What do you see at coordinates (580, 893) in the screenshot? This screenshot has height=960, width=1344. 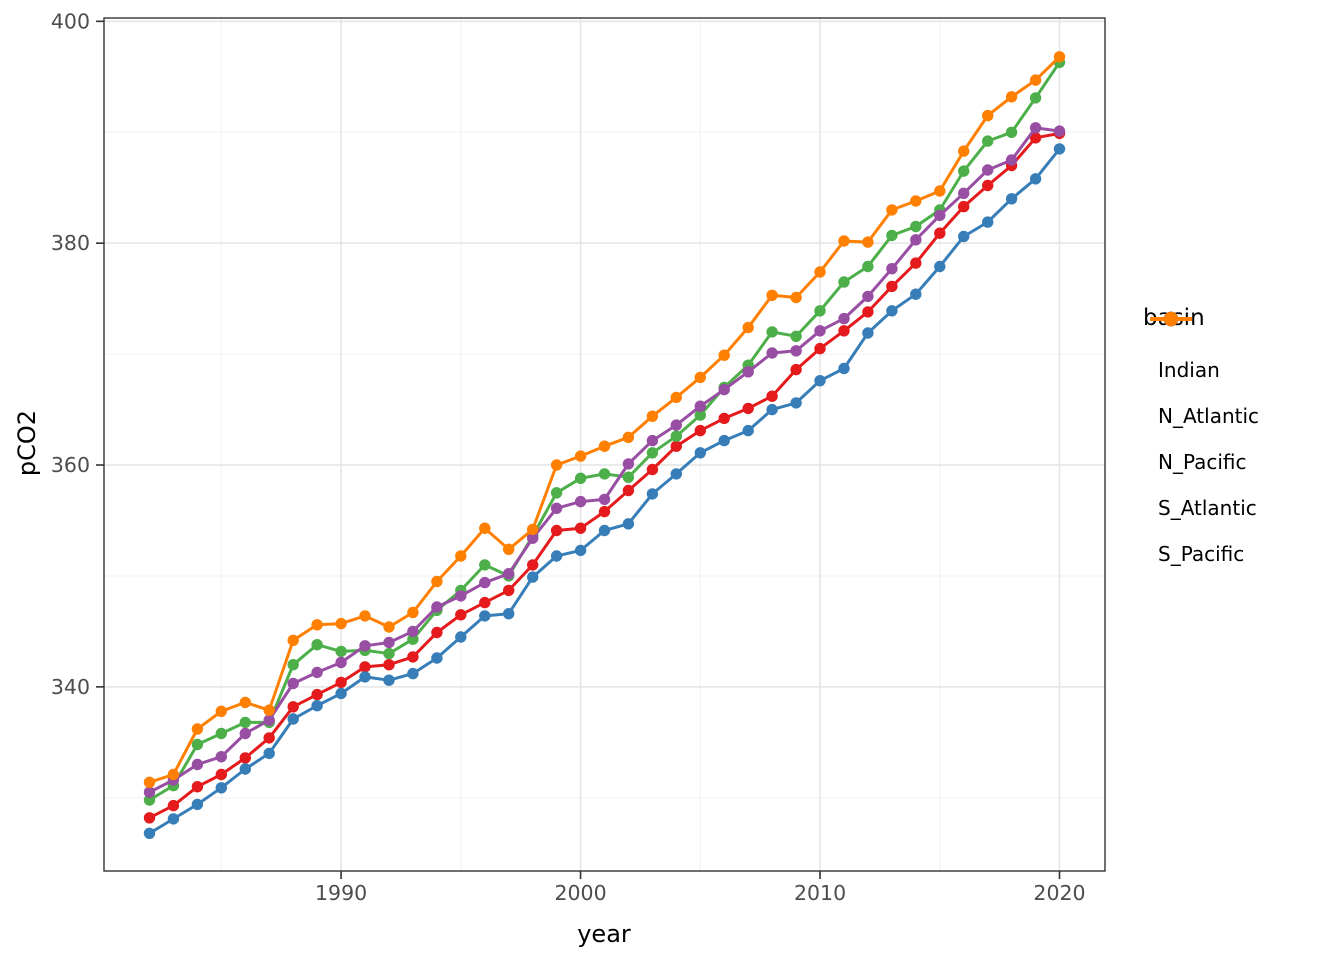 I see `x-tick-label: 2000` at bounding box center [580, 893].